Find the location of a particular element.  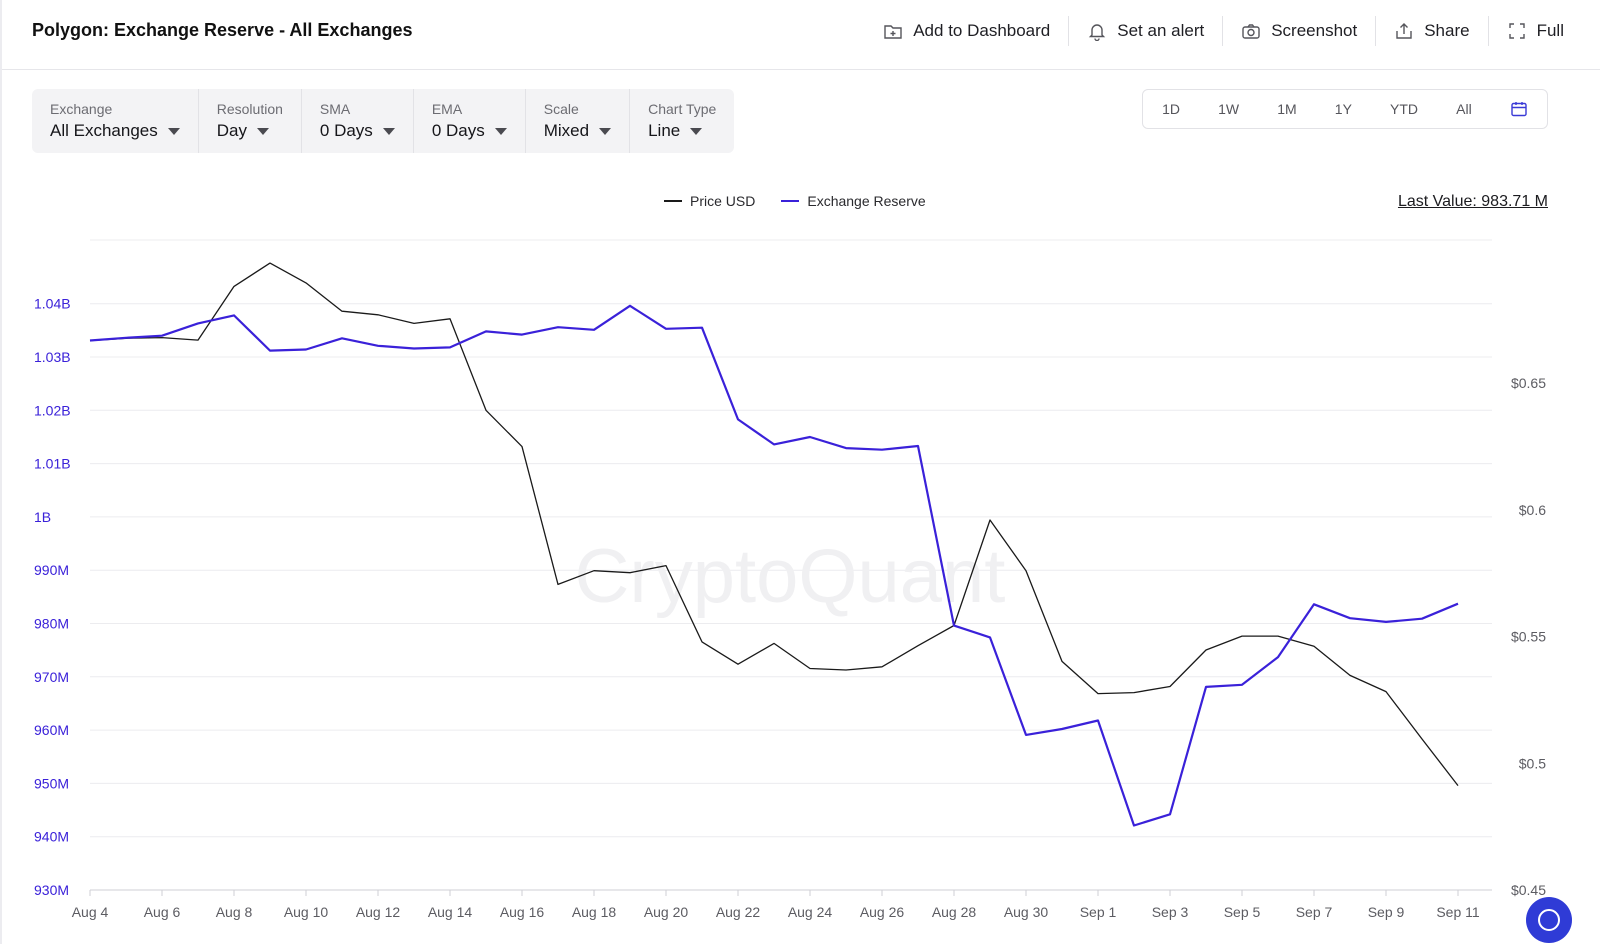

range-1w-button: 1W is located at coordinates (1229, 109).